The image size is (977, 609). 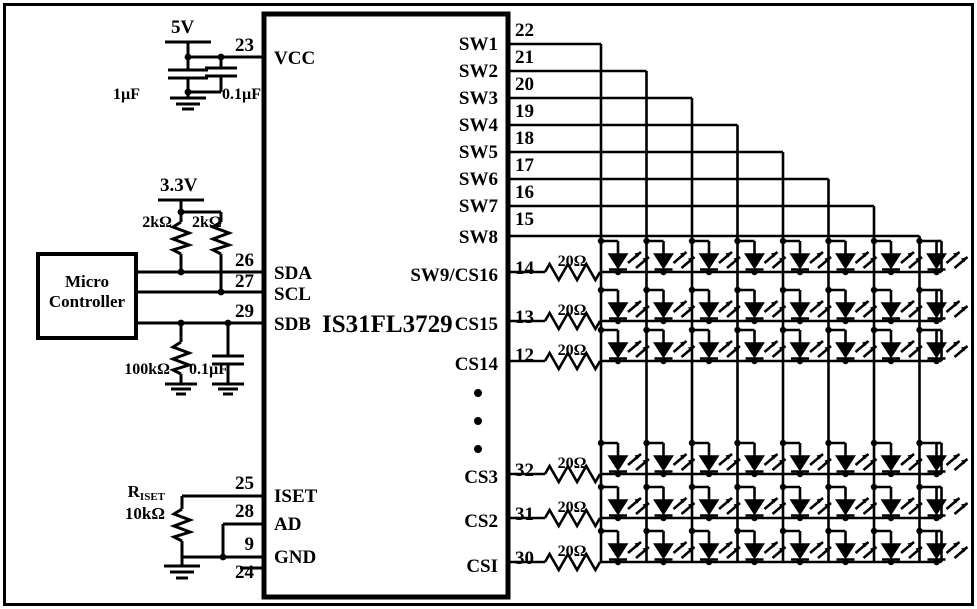 What do you see at coordinates (207, 222) in the screenshot?
I see `pullup2-label: 2kΩ` at bounding box center [207, 222].